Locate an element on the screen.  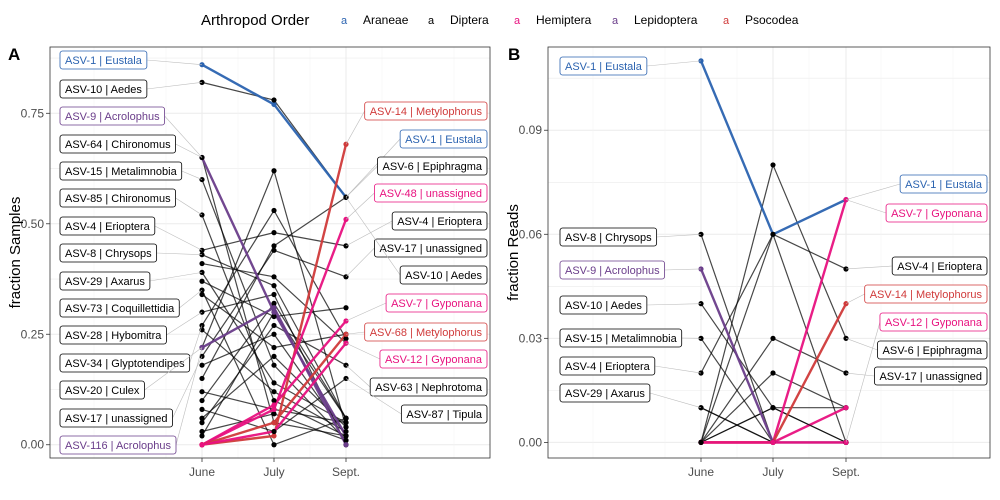
y-axis: 0.00 0.03 0.06 0.09 fraction Reads is located at coordinates (526, 286).